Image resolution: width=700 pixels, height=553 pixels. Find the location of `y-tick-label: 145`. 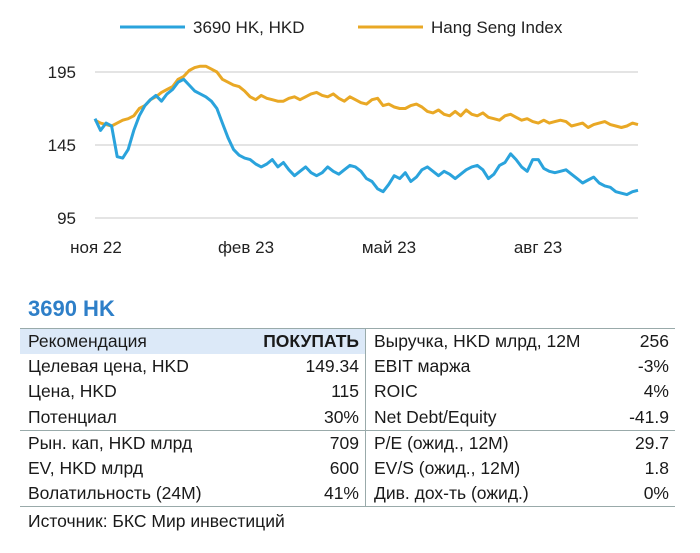

y-tick-label: 145 is located at coordinates (62, 145).